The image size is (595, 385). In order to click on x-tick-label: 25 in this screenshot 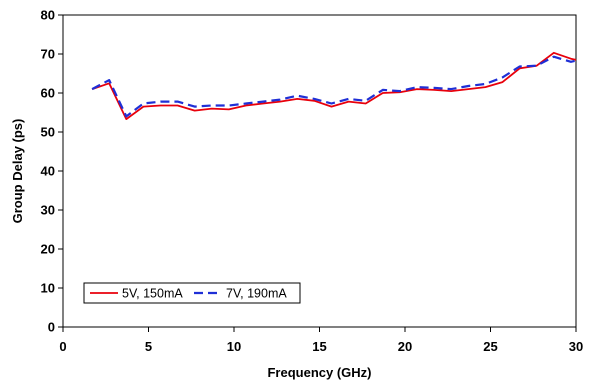, I will do `click(490, 346)`.